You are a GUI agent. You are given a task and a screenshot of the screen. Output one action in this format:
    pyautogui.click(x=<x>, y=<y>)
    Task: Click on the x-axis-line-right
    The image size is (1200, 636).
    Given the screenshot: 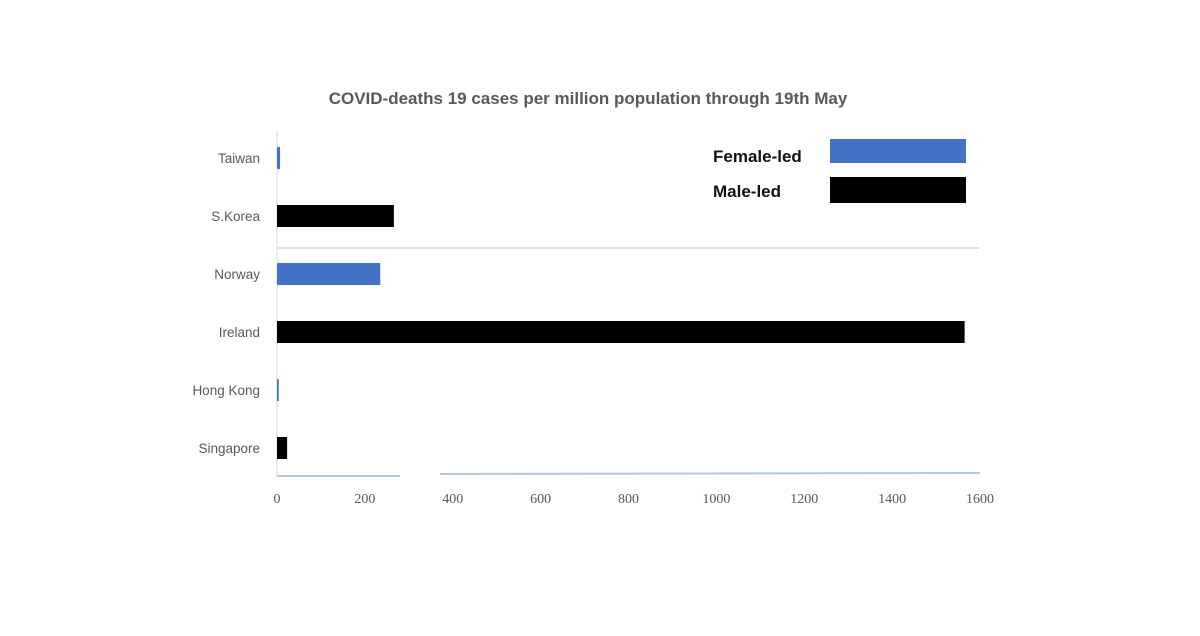 What is the action you would take?
    pyautogui.click(x=710, y=473)
    